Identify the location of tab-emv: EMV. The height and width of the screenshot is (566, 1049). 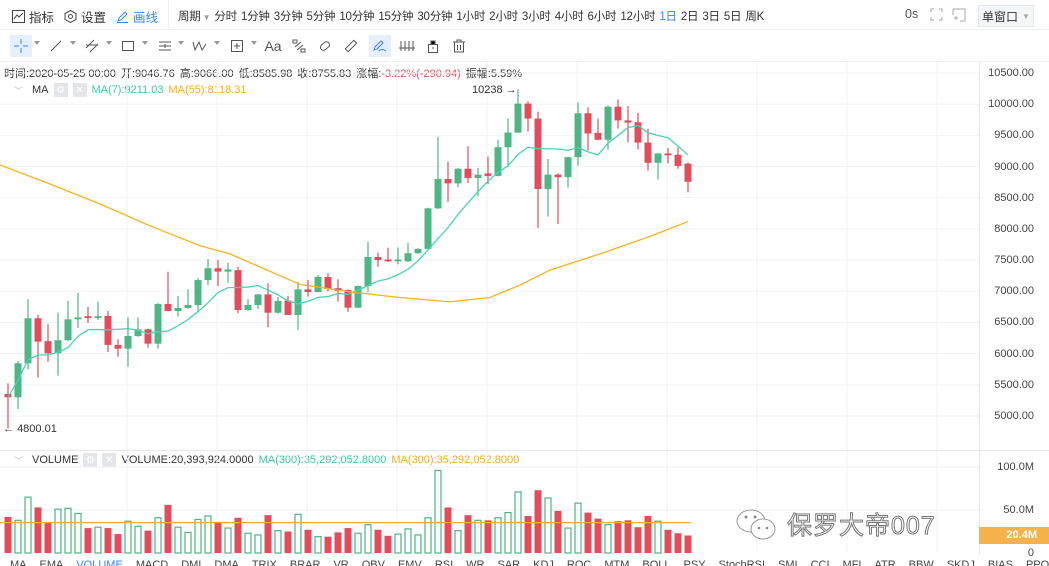
(409, 562).